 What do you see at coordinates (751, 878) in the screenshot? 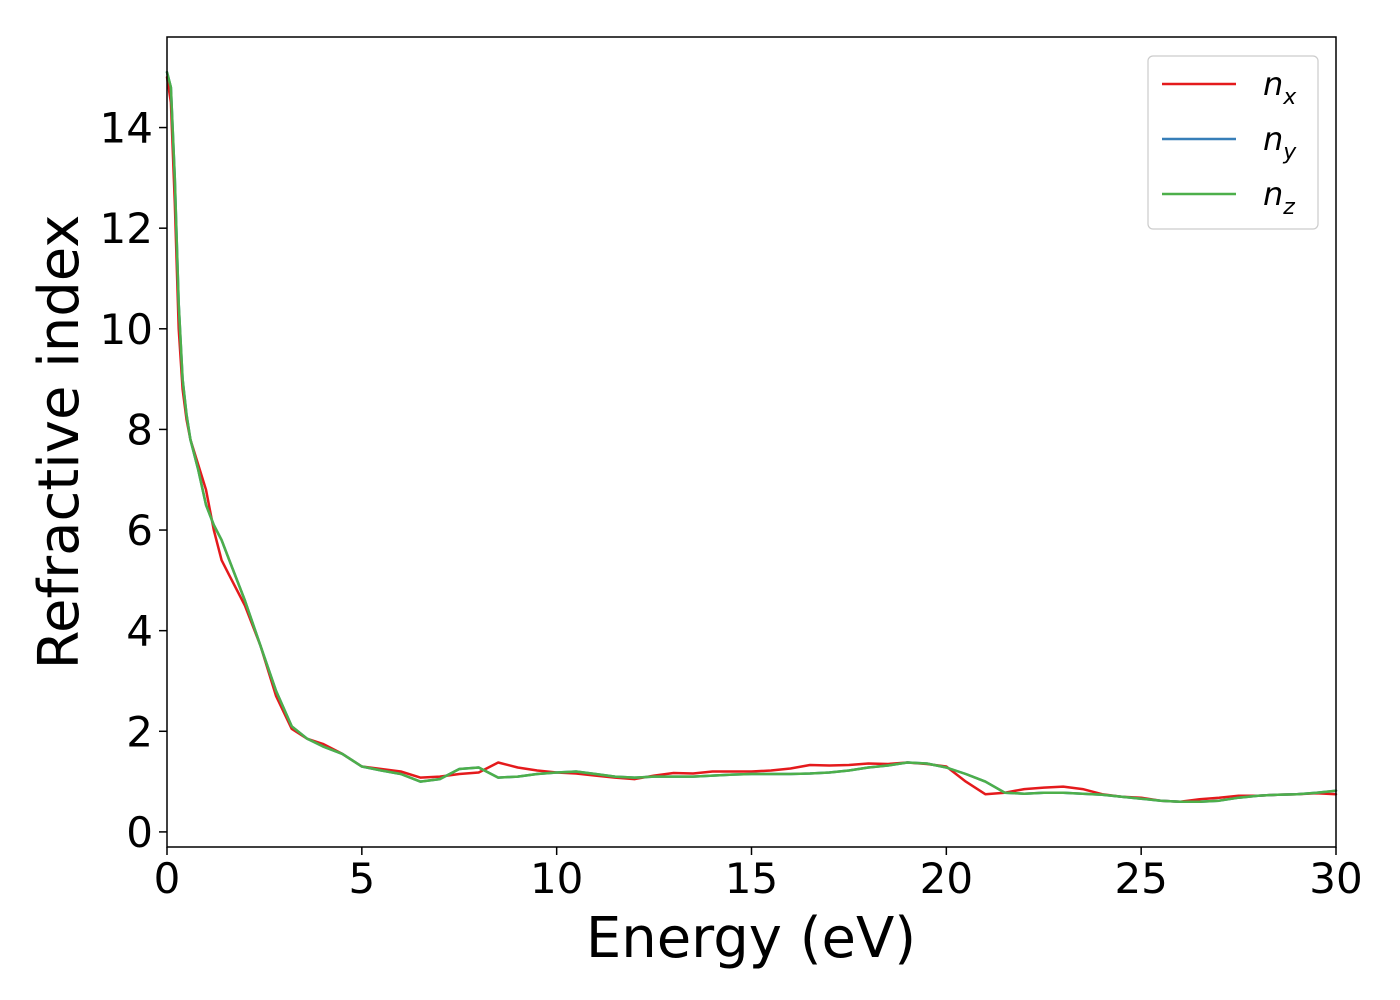
I see `x-tick-label: 15` at bounding box center [751, 878].